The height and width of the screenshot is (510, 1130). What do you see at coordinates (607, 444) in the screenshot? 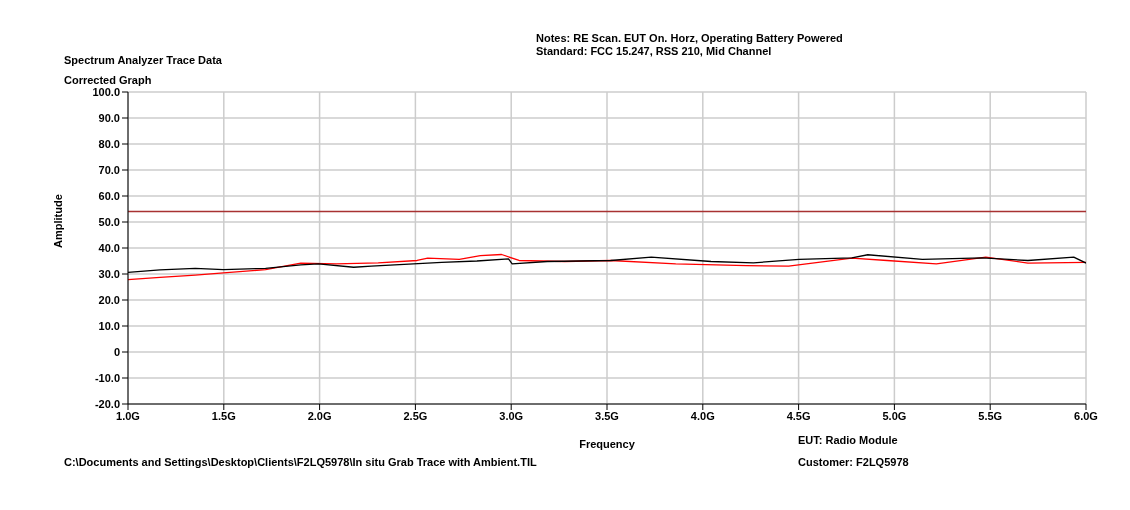
I see `x-axis-title: Frequency` at bounding box center [607, 444].